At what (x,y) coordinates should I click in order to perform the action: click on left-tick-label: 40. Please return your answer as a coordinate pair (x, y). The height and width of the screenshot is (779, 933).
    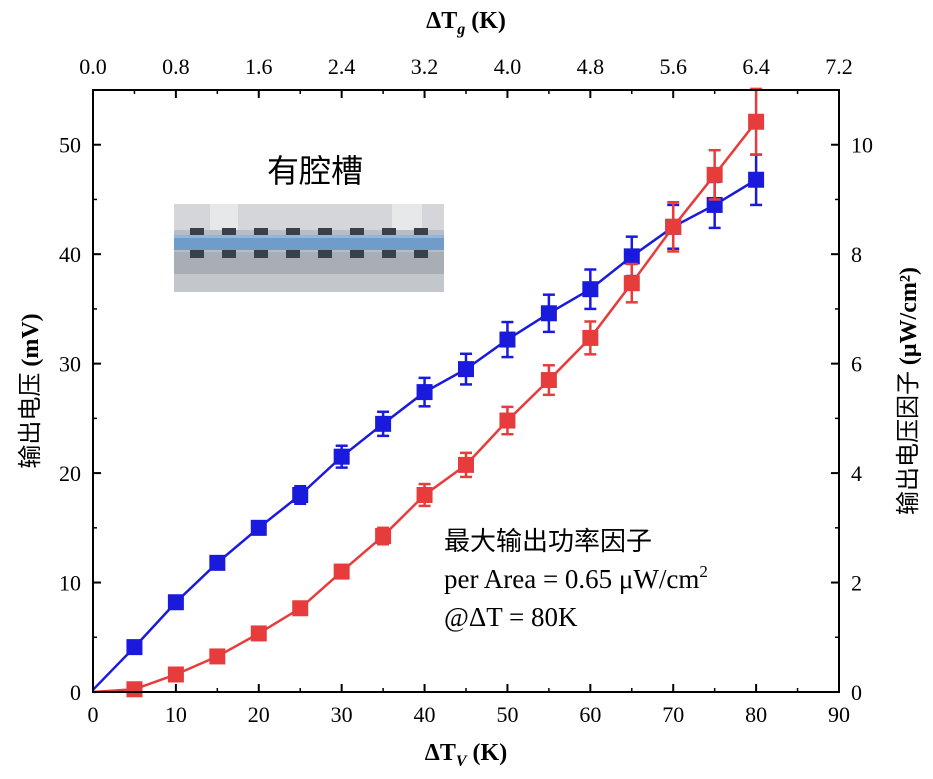
    Looking at the image, I should click on (70, 254).